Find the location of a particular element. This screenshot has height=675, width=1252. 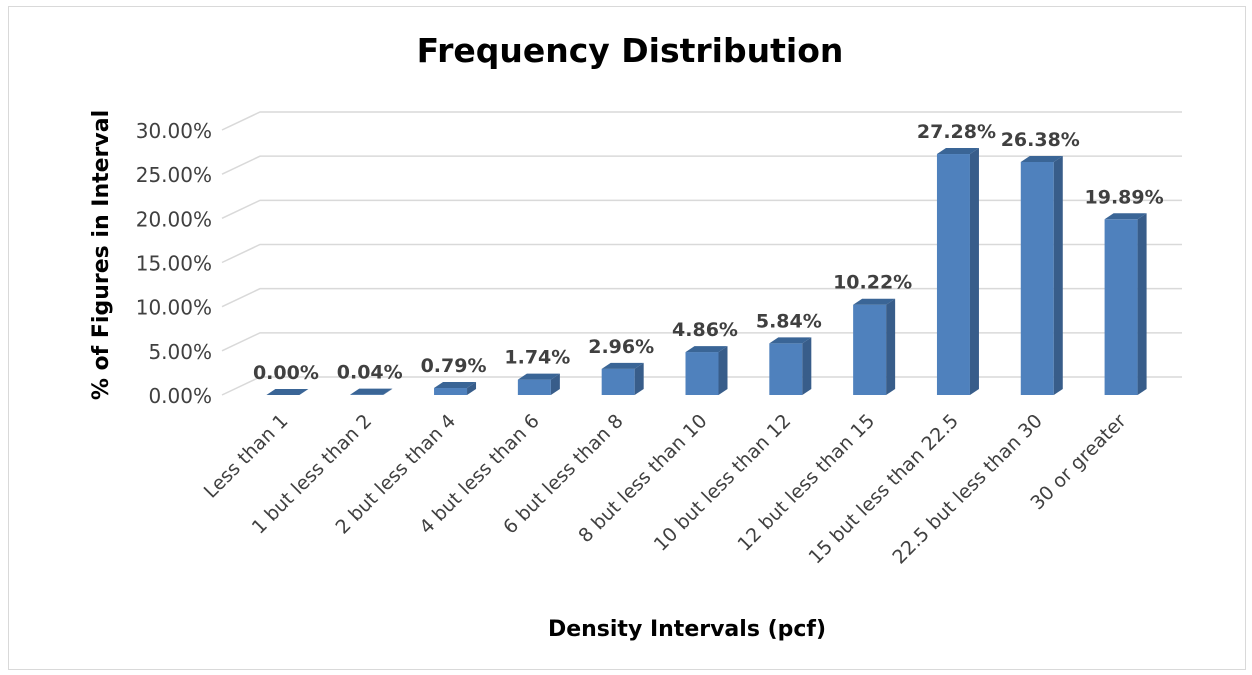

x-tick-label: 22.5 but less than 30 is located at coordinates (967, 489).